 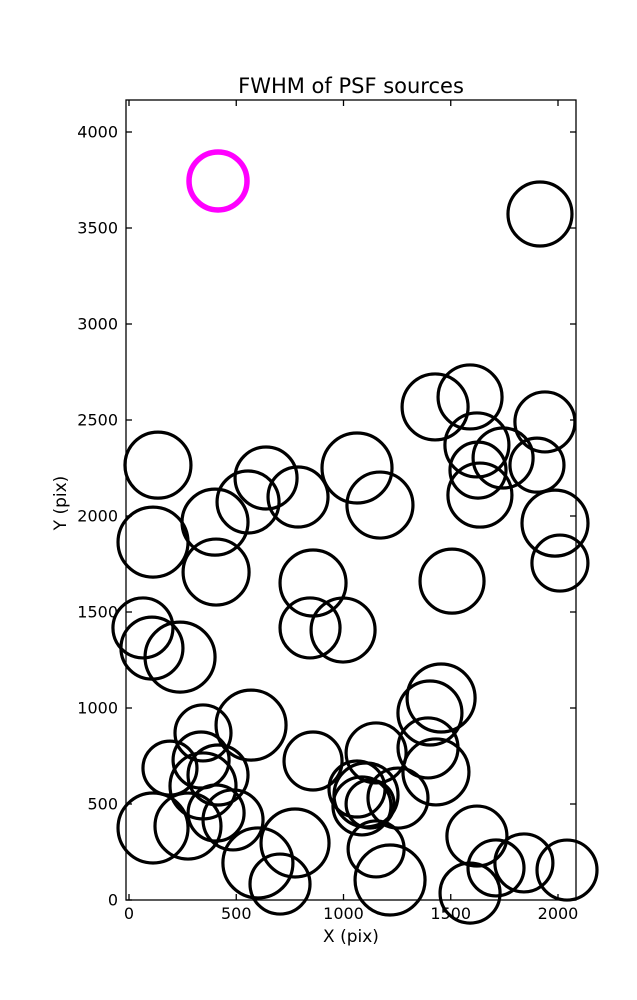 What do you see at coordinates (61, 503) in the screenshot?
I see `y-axis-label: Y (pix)` at bounding box center [61, 503].